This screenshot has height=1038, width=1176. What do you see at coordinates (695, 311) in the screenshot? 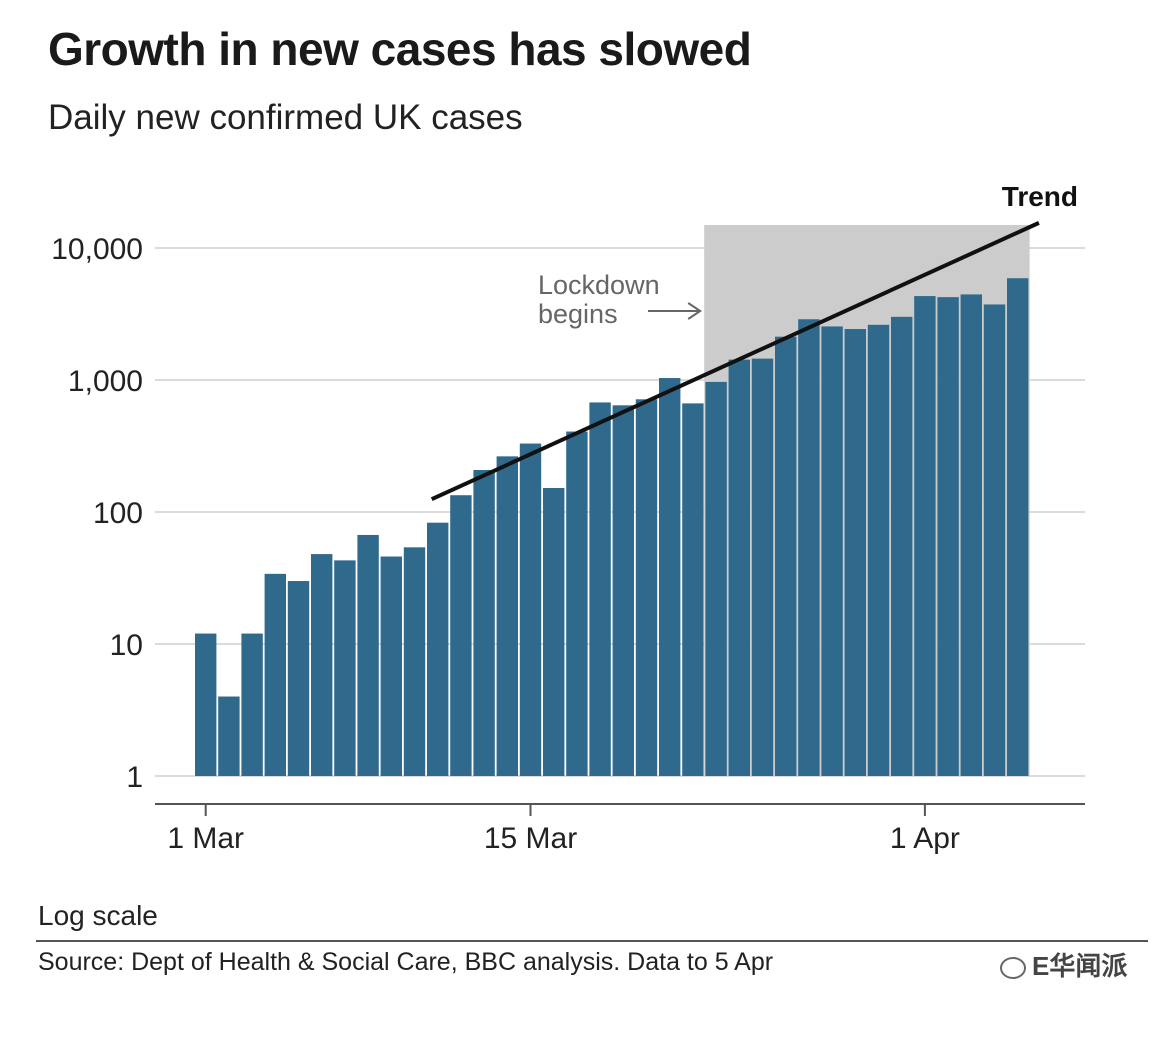
I see `lockdown-arrow-head` at bounding box center [695, 311].